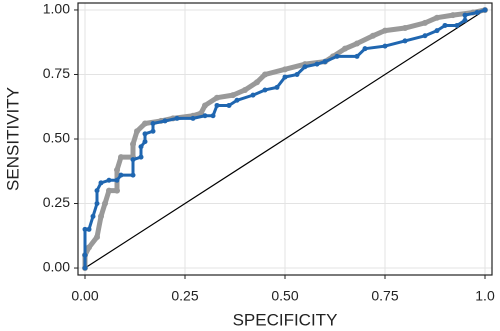  Describe the element at coordinates (56, 73) in the screenshot. I see `y-tick-label: 0.75` at that location.